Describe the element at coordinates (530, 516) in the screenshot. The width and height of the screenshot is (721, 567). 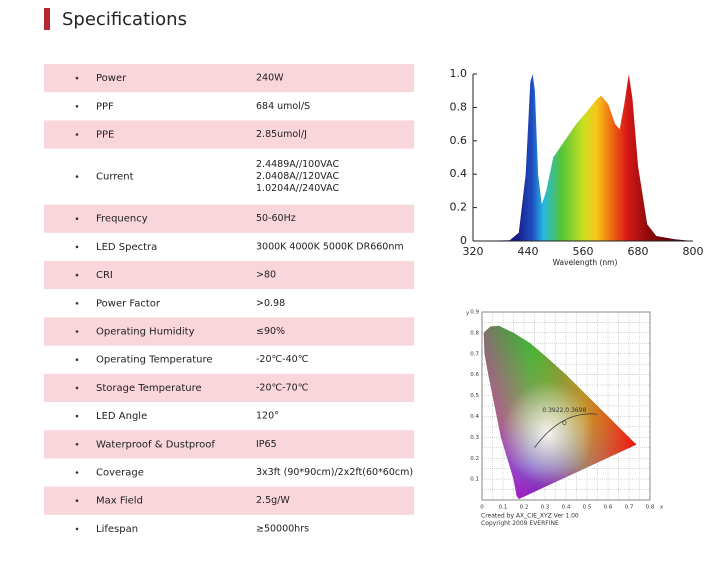
I see `credit: Created by AX_CIE_XYZ Ver 1.00` at that location.